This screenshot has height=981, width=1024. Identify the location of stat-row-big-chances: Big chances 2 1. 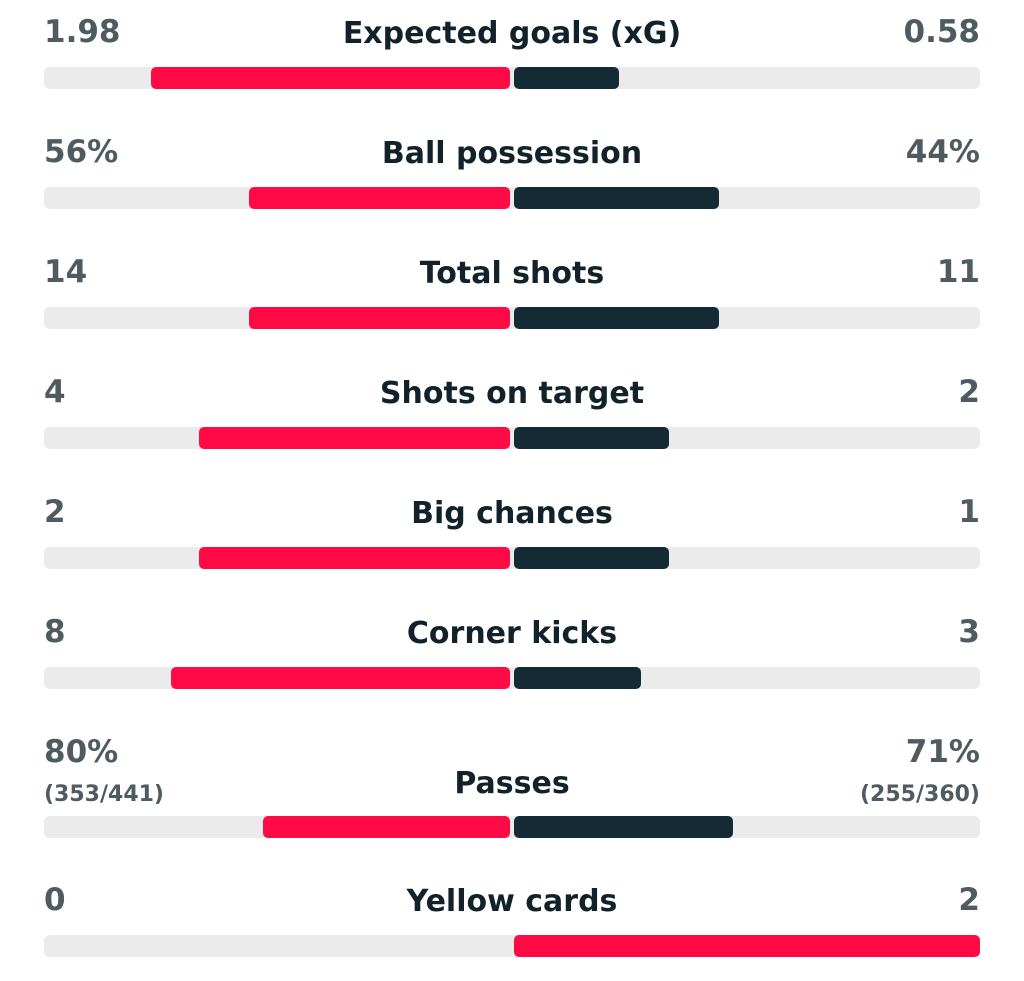
(512, 530).